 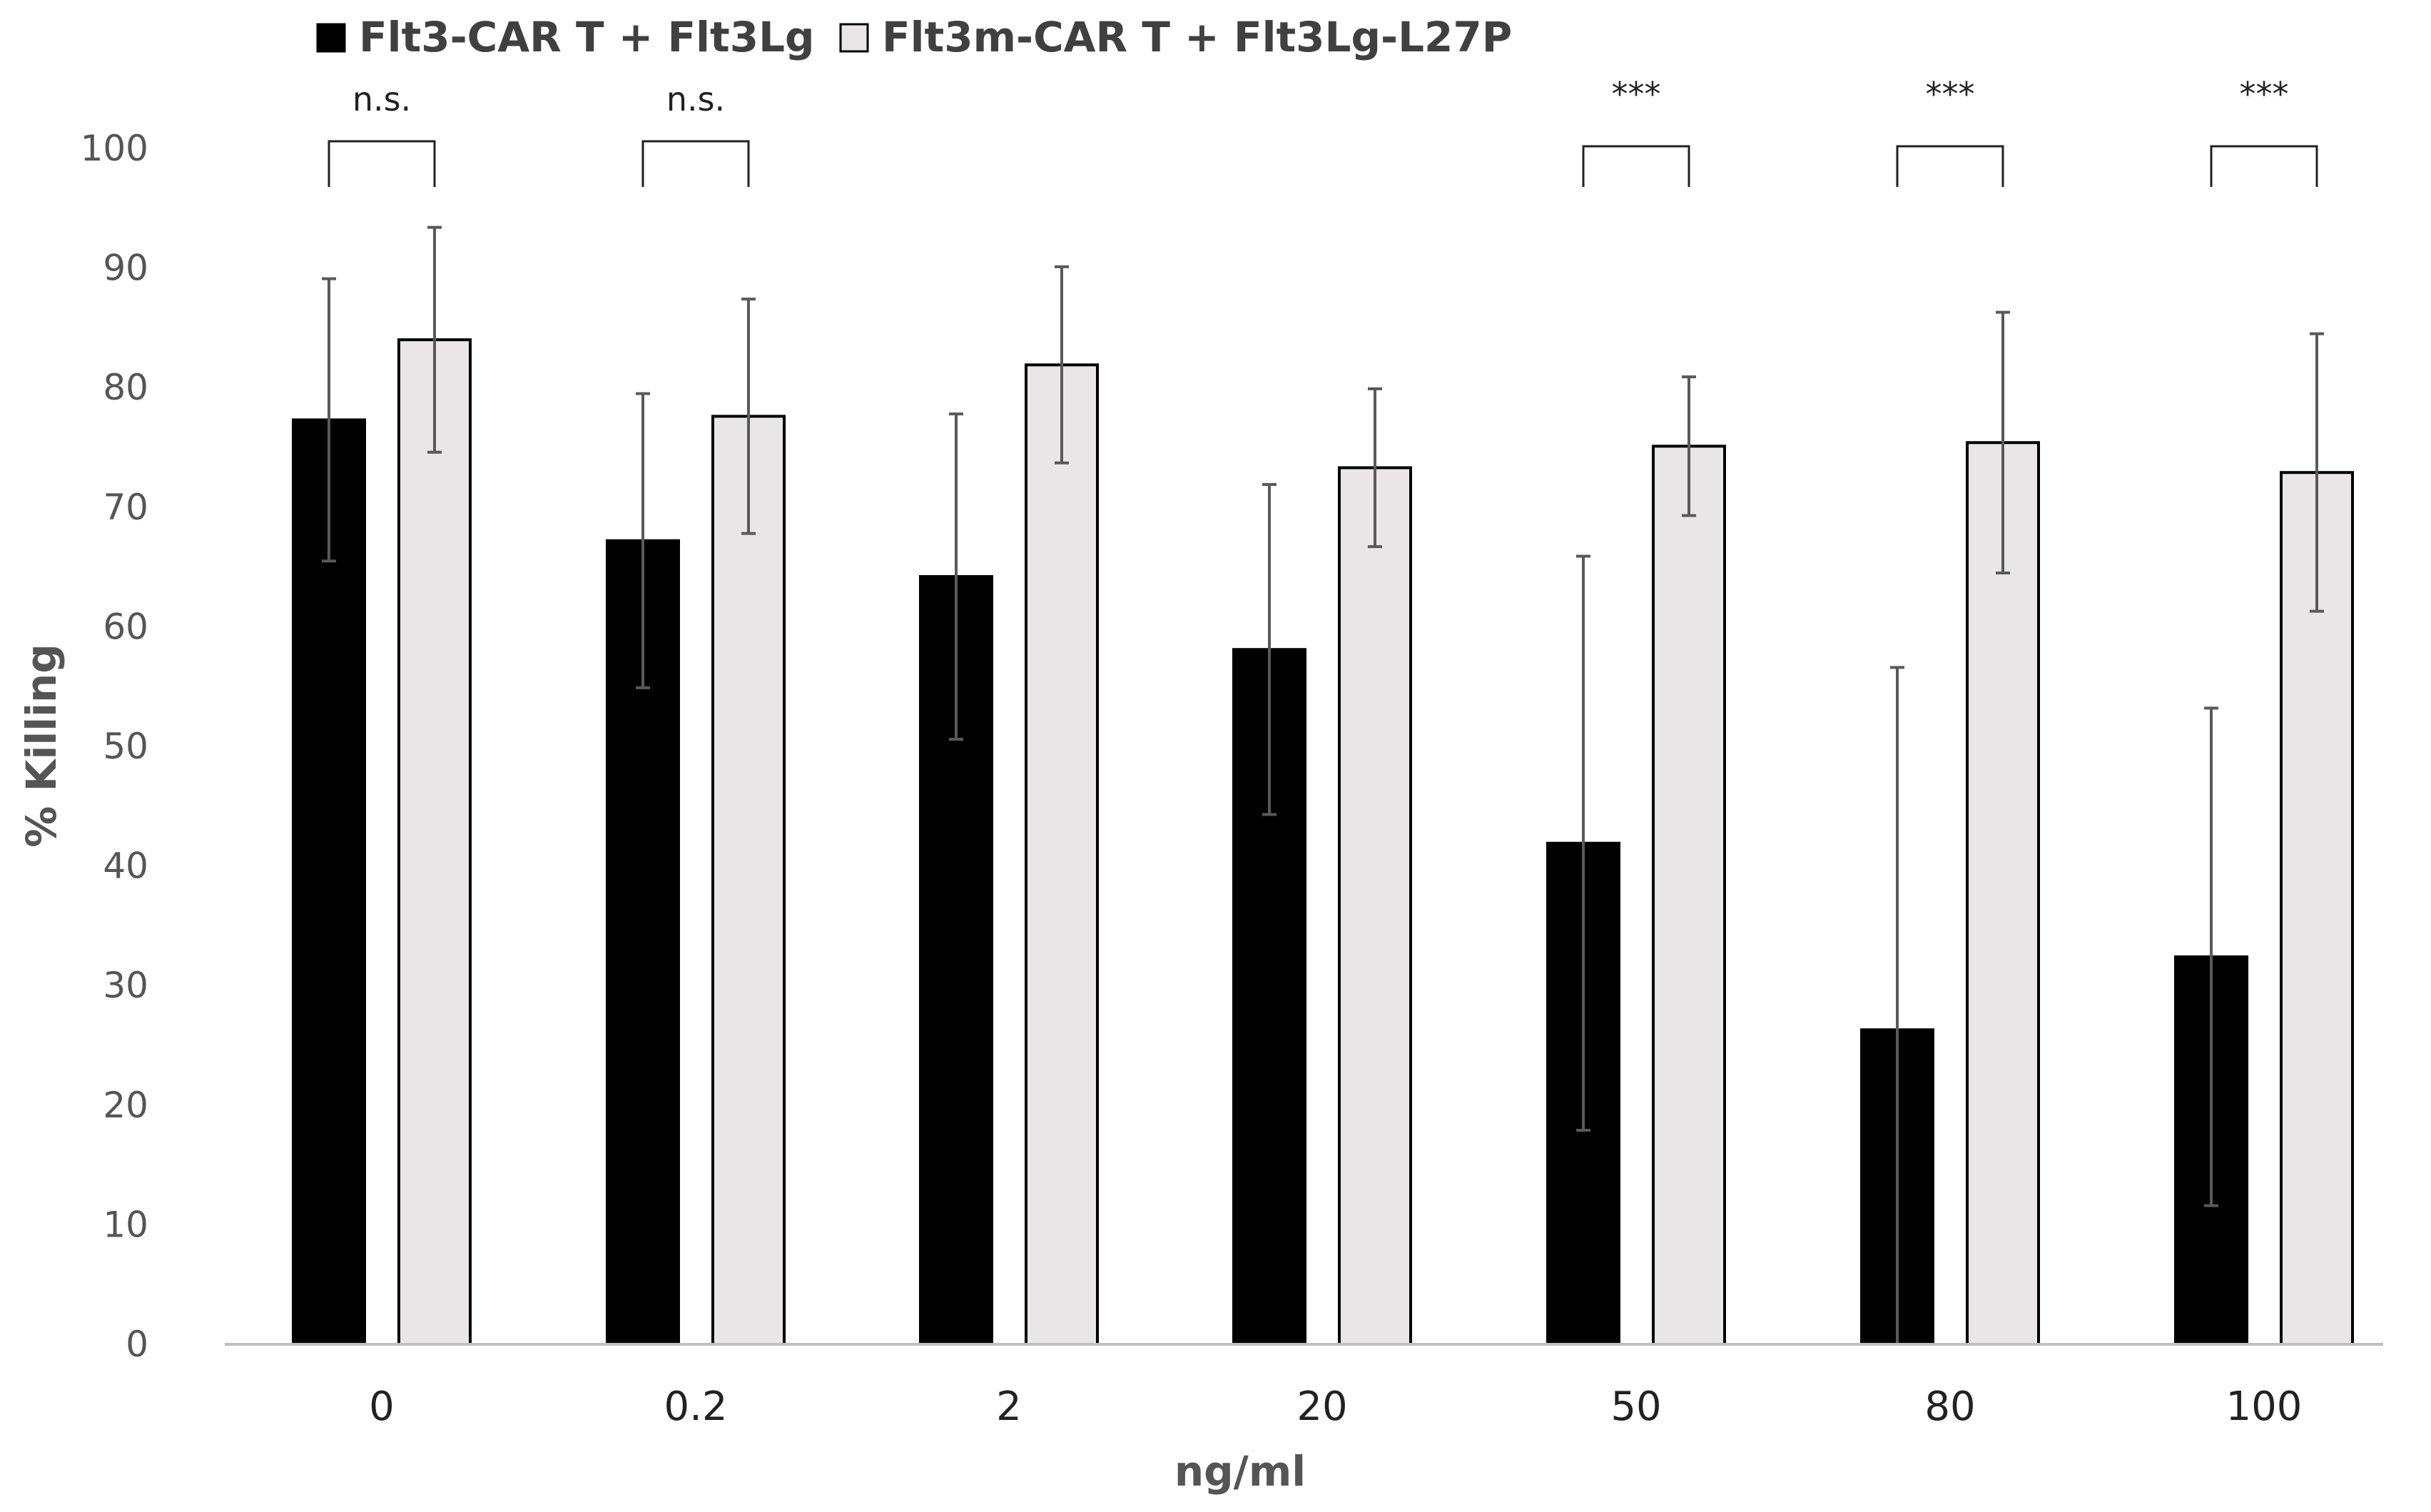 What do you see at coordinates (643, 541) in the screenshot?
I see `error-bar-flt3-0.2` at bounding box center [643, 541].